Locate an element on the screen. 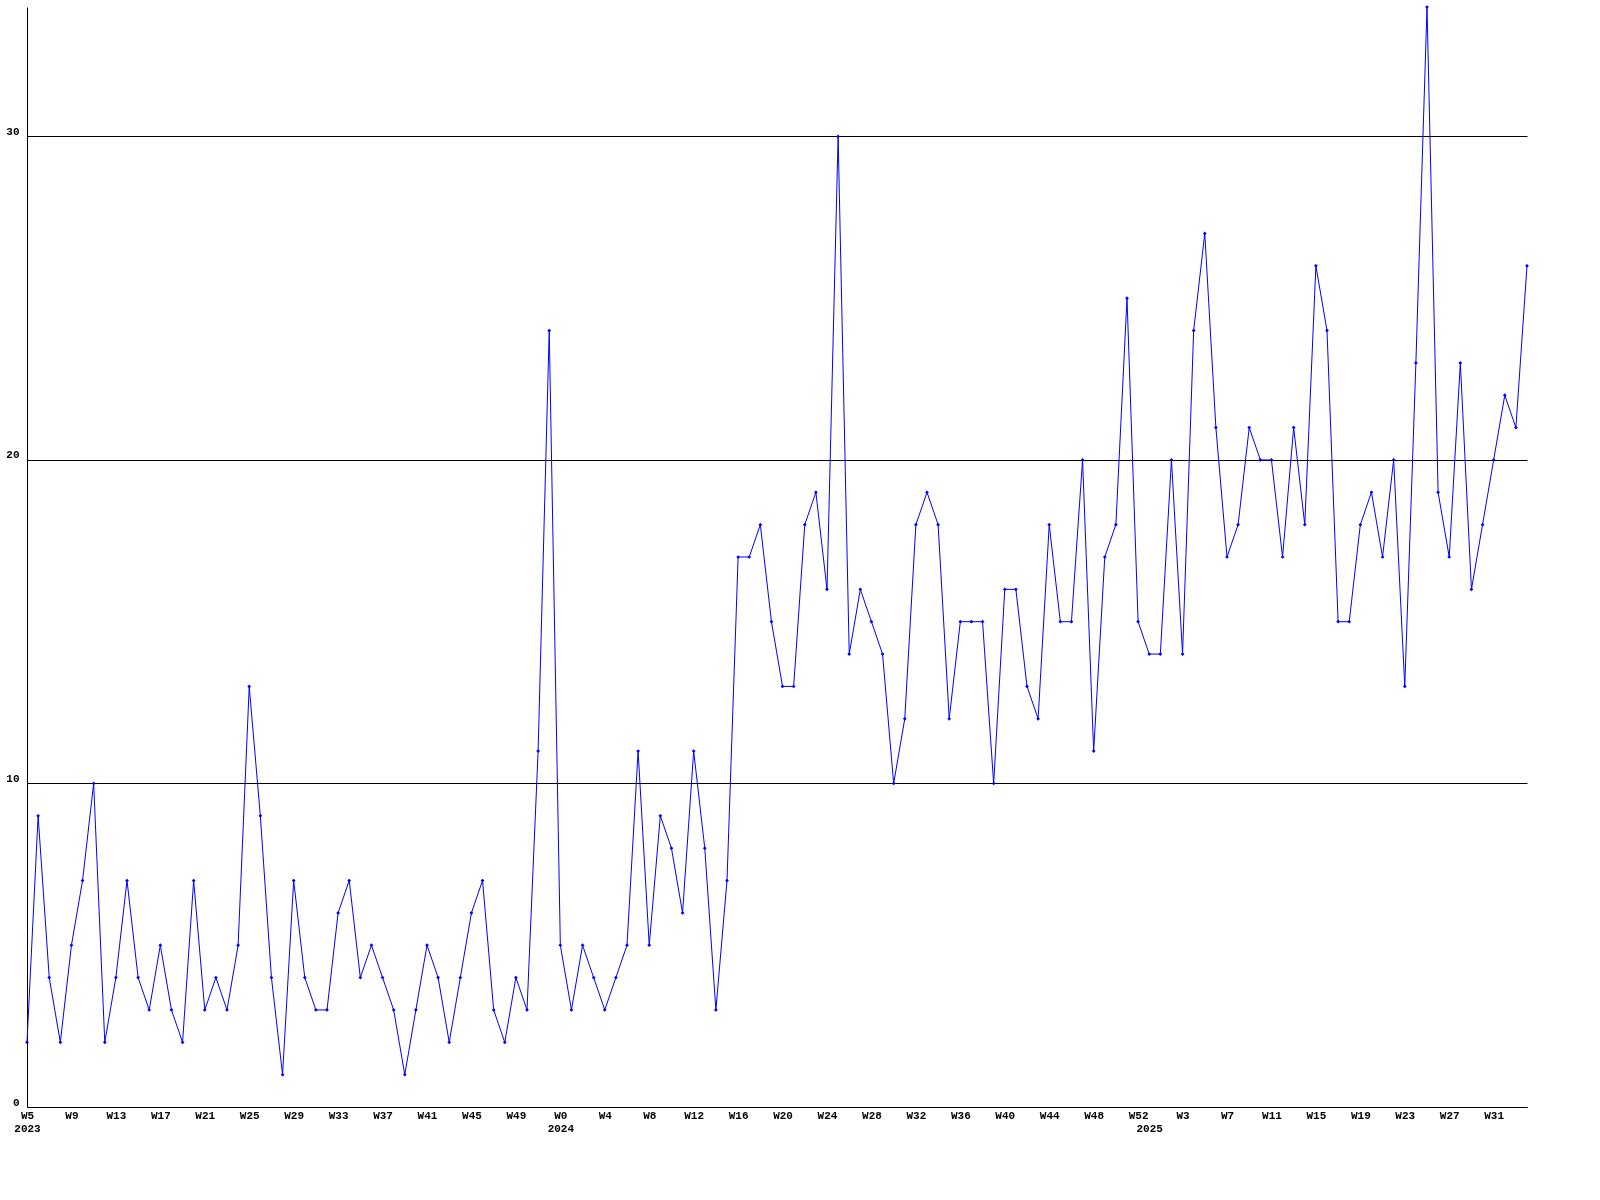 This screenshot has width=1600, height=1200. y-tick-label: 30 is located at coordinates (13, 131).